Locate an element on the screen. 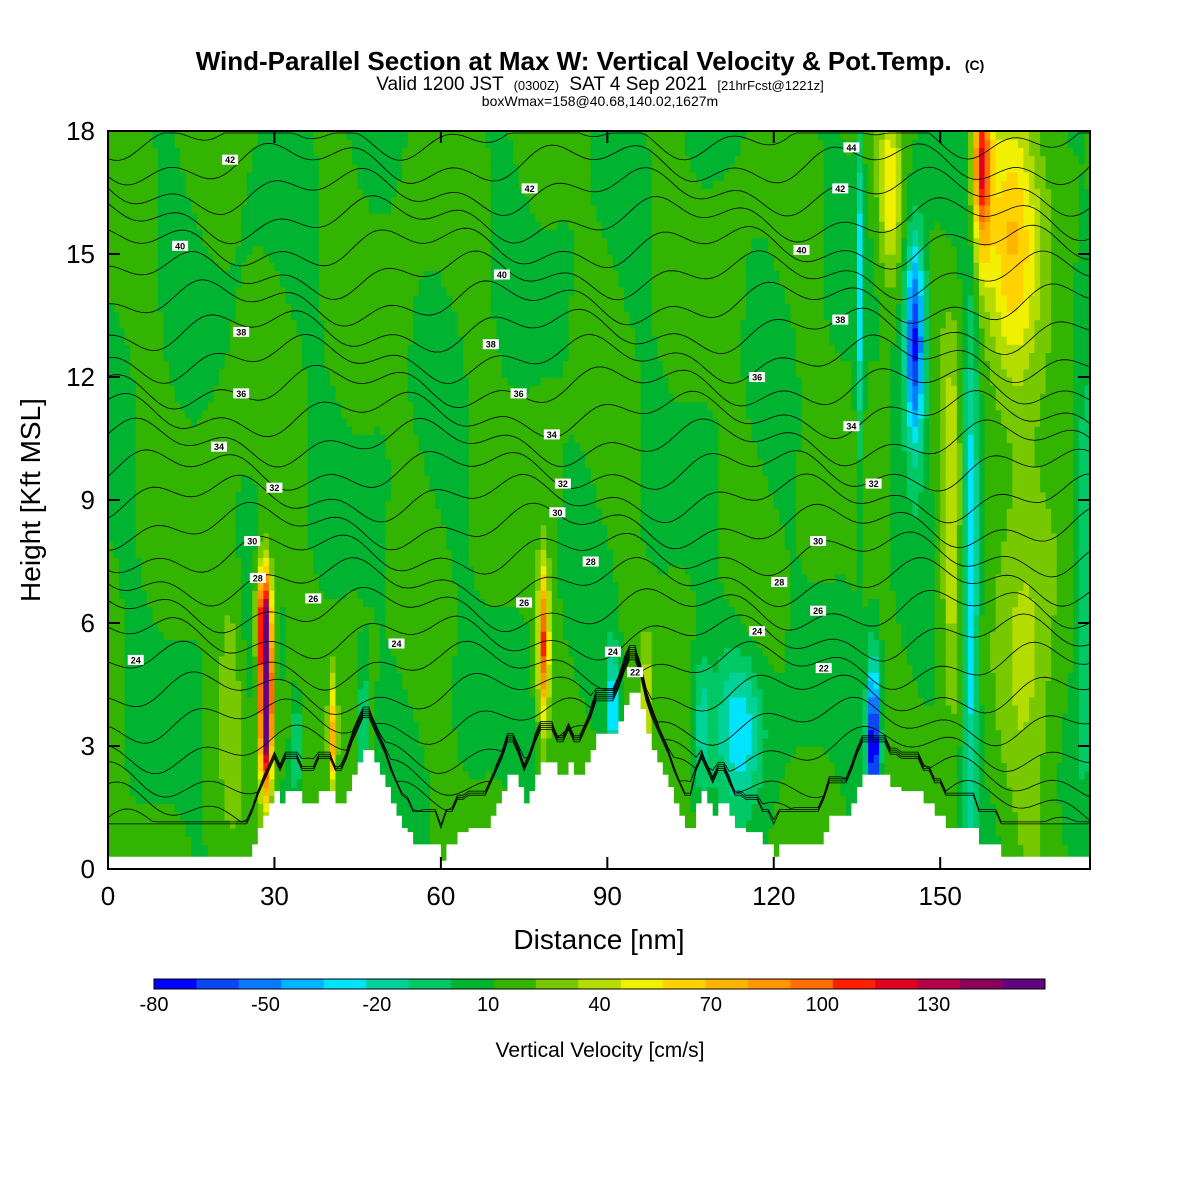 This screenshot has width=1200, height=1200. x-tick-label: 0 is located at coordinates (108, 896).